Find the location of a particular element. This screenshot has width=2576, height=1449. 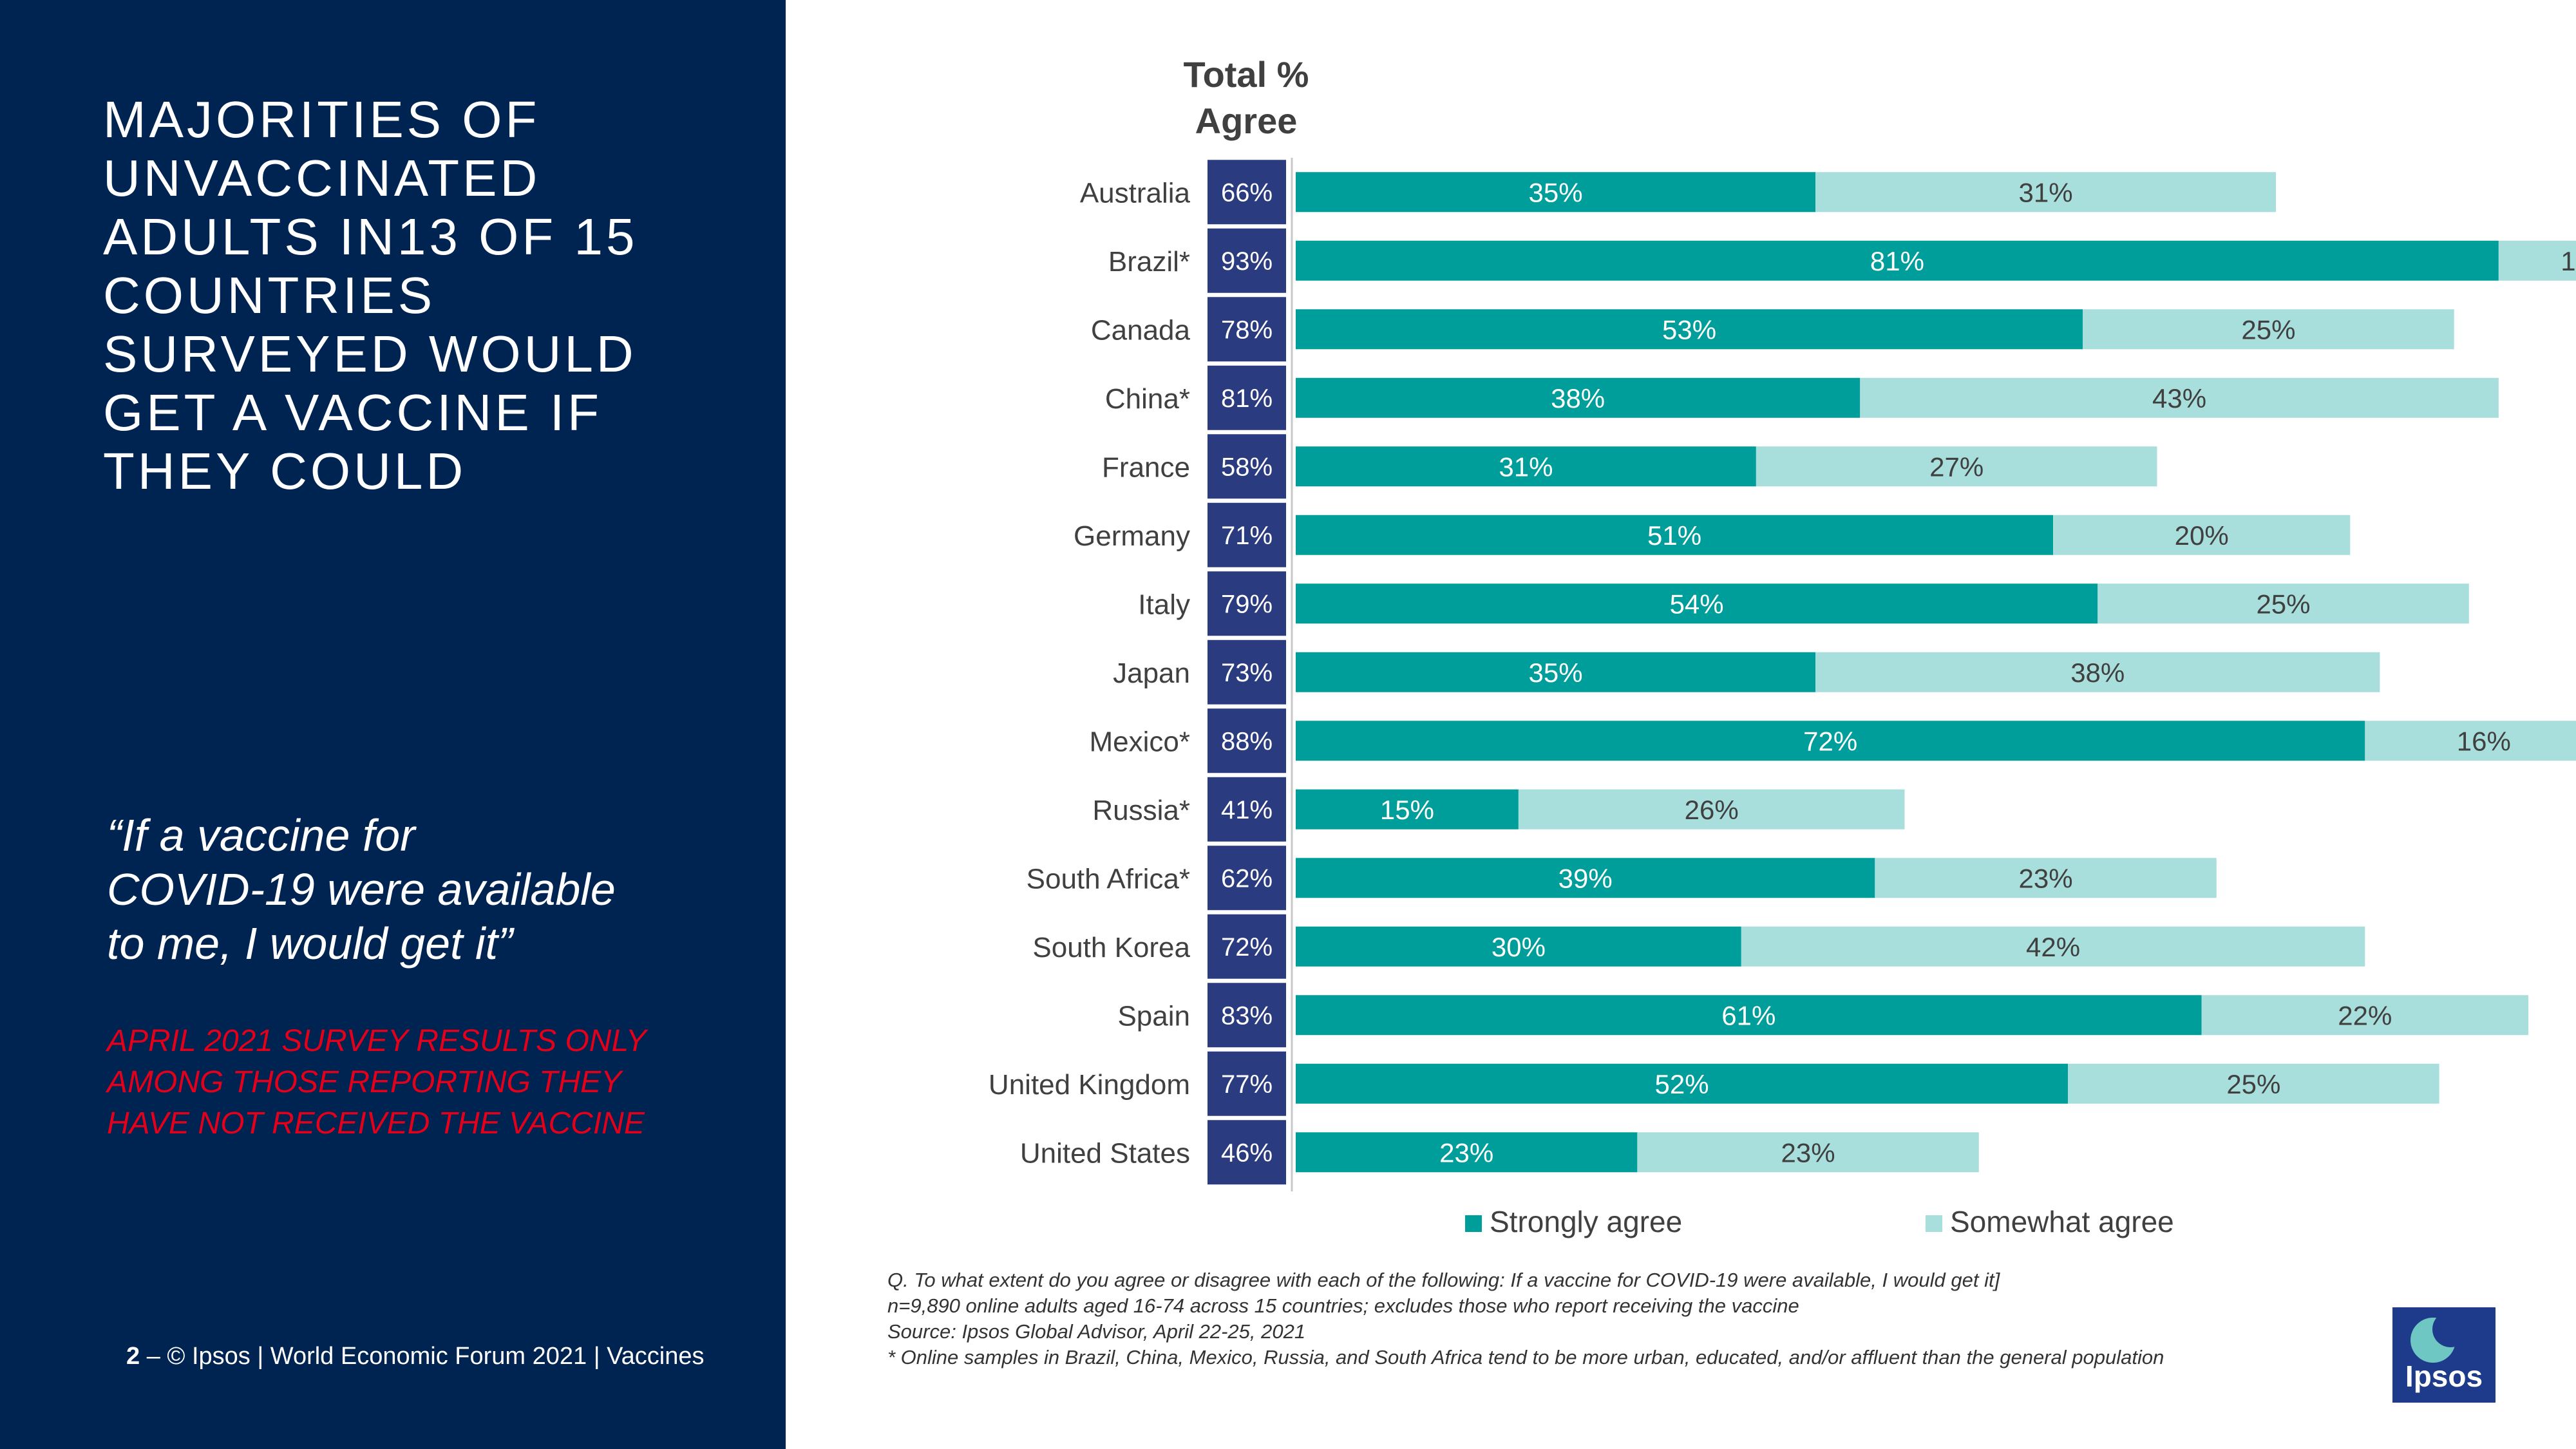

bar-value-label: 20% is located at coordinates (2202, 535).